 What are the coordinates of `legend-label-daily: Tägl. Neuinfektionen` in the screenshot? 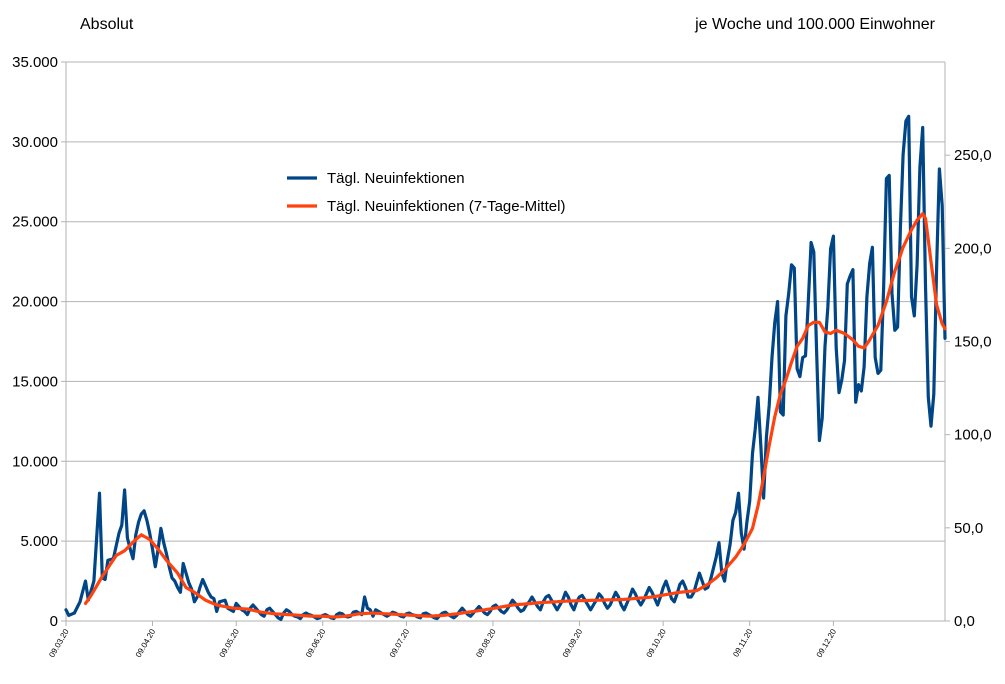 It's located at (396, 178).